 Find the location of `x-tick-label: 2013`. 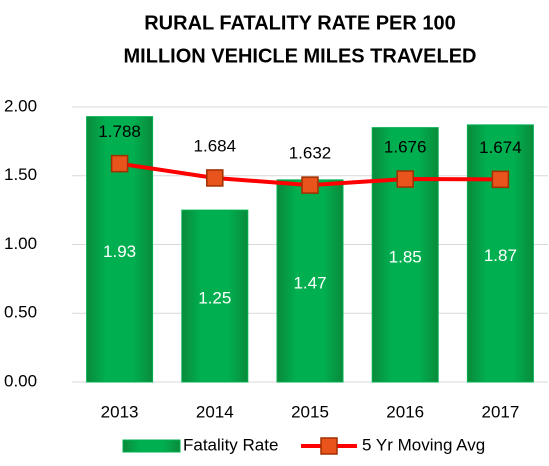

x-tick-label: 2013 is located at coordinates (120, 411).